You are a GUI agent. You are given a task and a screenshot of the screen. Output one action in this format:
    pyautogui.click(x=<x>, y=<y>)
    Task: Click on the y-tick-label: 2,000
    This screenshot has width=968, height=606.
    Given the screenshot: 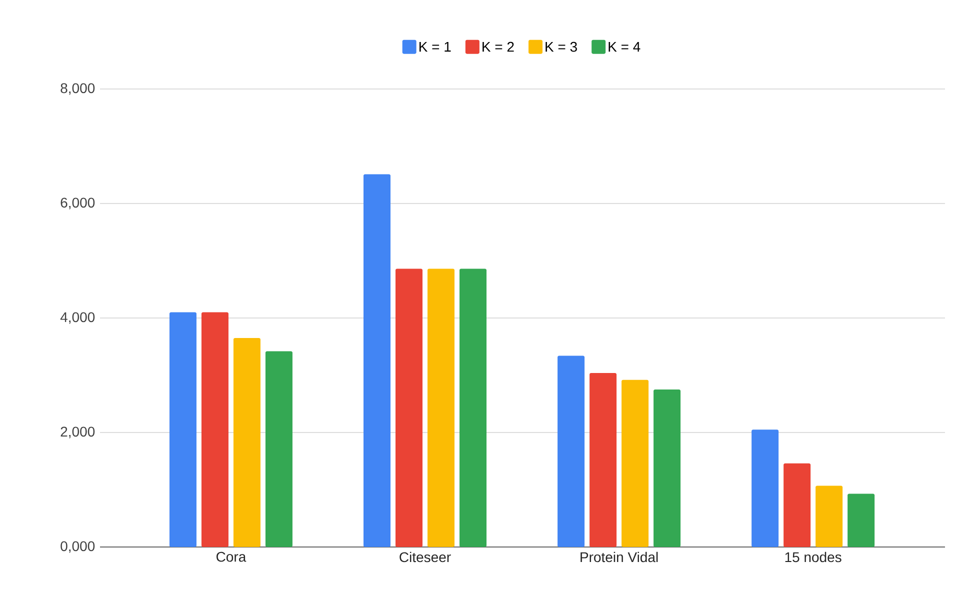 What is the action you would take?
    pyautogui.click(x=77, y=432)
    